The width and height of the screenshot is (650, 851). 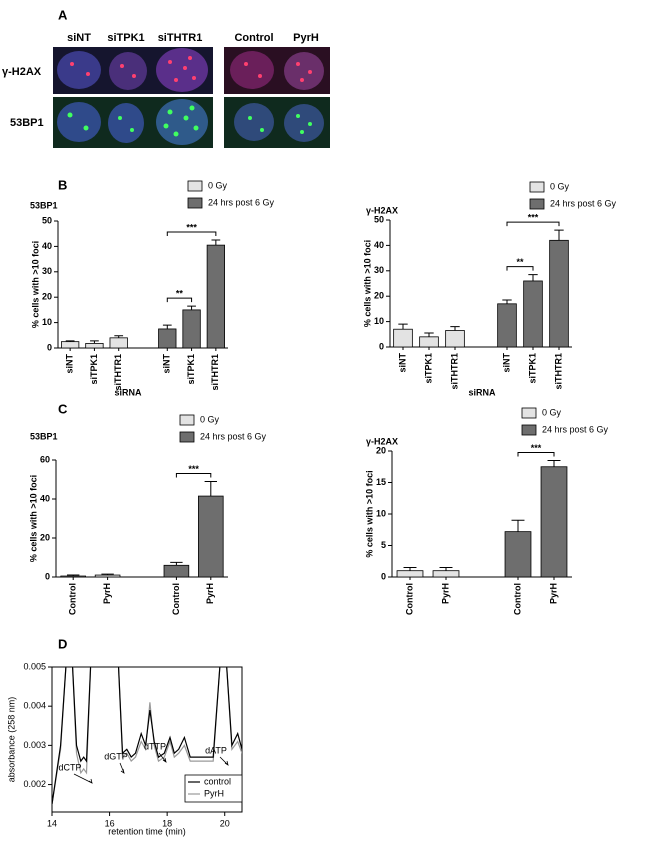 What do you see at coordinates (62, 184) in the screenshot?
I see `panel-label: B` at bounding box center [62, 184].